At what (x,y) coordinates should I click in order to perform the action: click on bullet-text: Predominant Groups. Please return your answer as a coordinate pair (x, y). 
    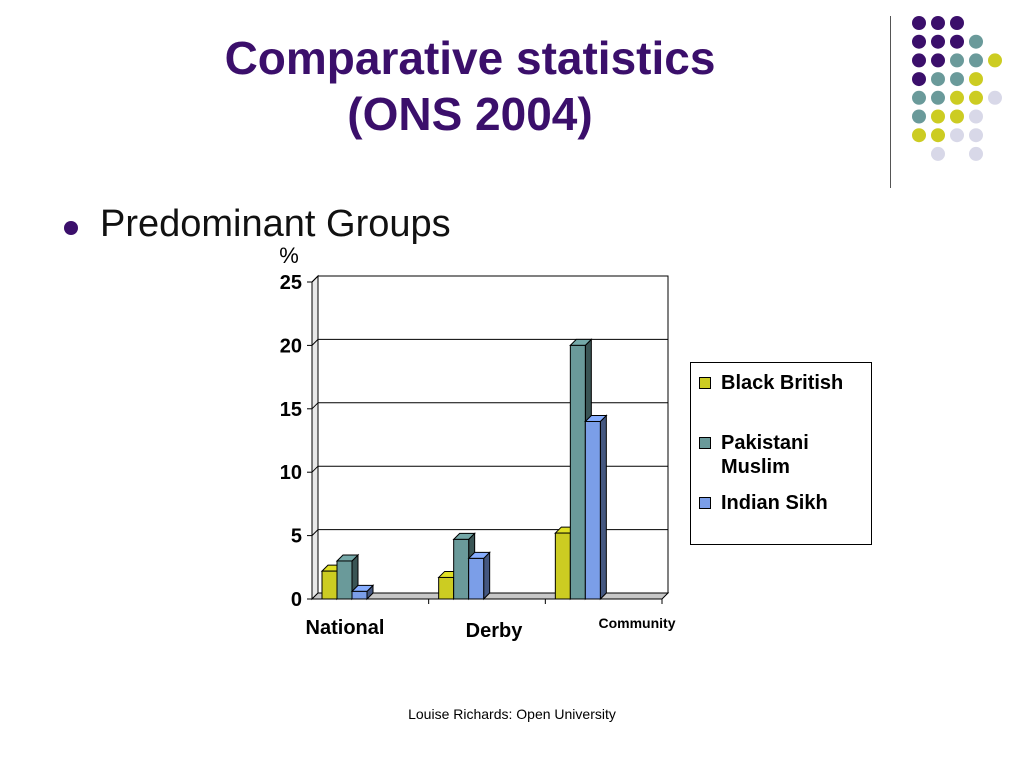
    Looking at the image, I should click on (275, 224).